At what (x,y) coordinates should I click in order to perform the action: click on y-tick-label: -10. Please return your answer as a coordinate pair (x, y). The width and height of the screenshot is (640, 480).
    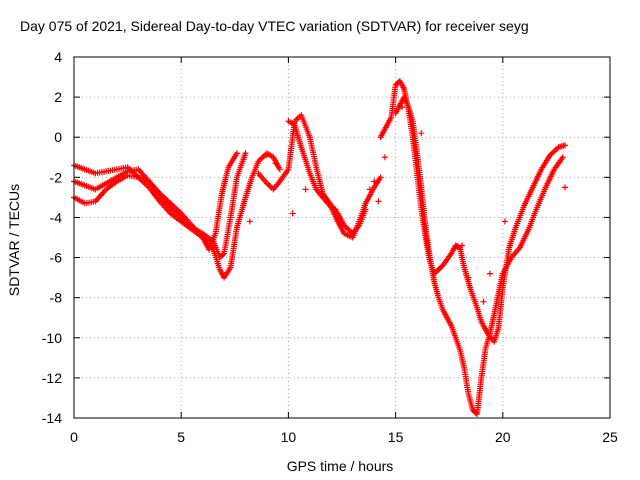
    Looking at the image, I should click on (52, 338).